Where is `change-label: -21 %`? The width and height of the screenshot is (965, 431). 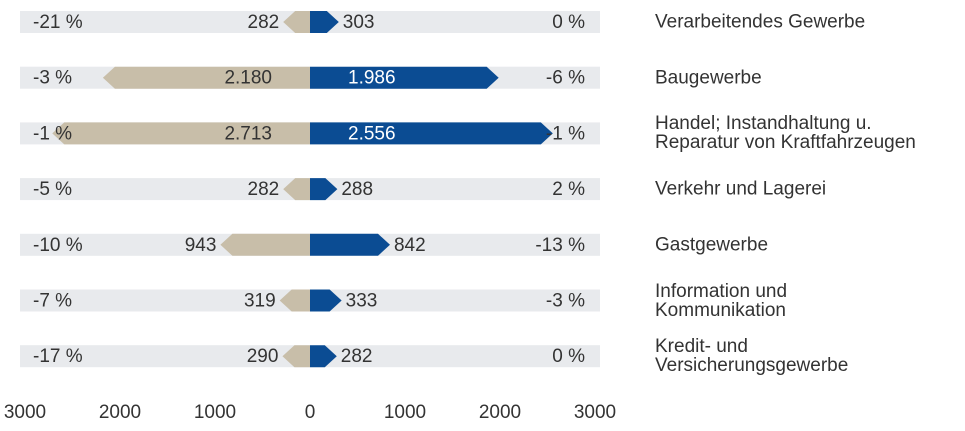 change-label: -21 % is located at coordinates (58, 22).